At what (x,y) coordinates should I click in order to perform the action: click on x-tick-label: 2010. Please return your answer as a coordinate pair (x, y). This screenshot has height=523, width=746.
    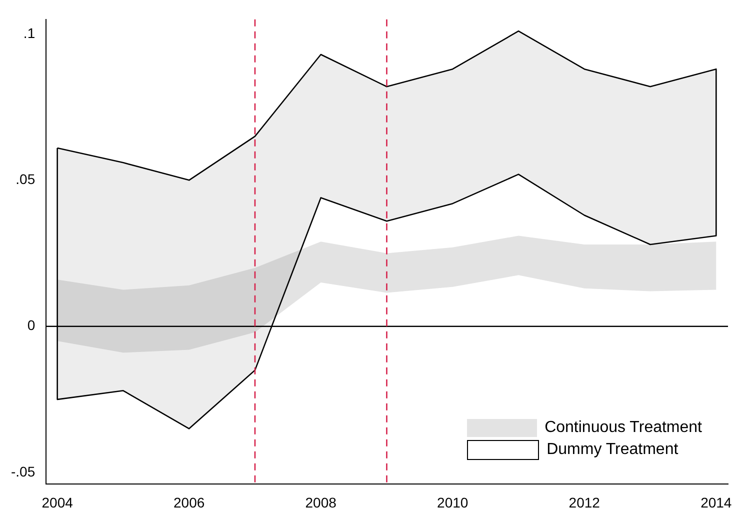
    Looking at the image, I should click on (452, 502).